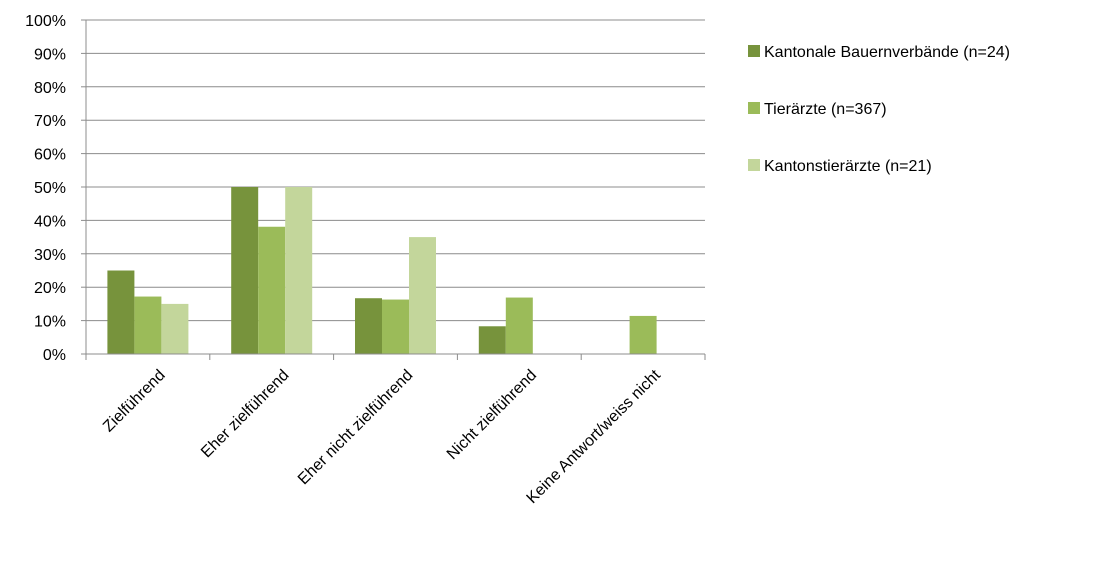 Image resolution: width=1103 pixels, height=564 pixels. Describe the element at coordinates (594, 436) in the screenshot. I see `category-label: Keine Antwort/weiss nicht` at that location.